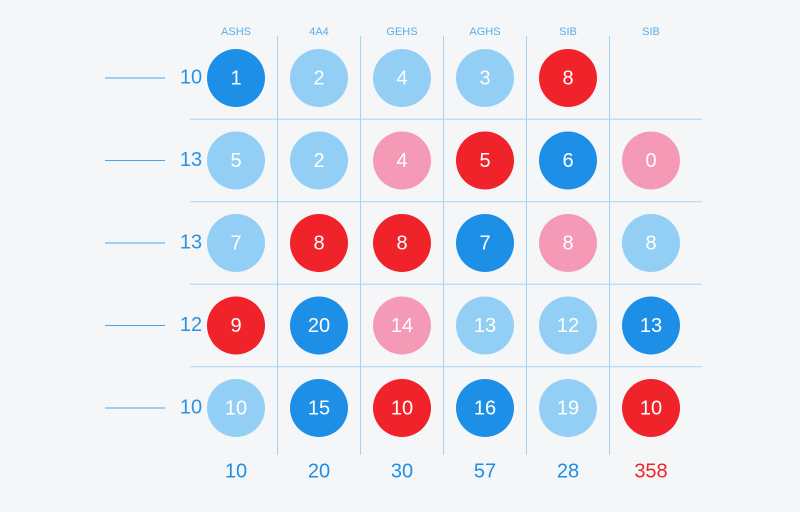 The width and height of the screenshot is (800, 512). What do you see at coordinates (236, 471) in the screenshot?
I see `footer-number: 10` at bounding box center [236, 471].